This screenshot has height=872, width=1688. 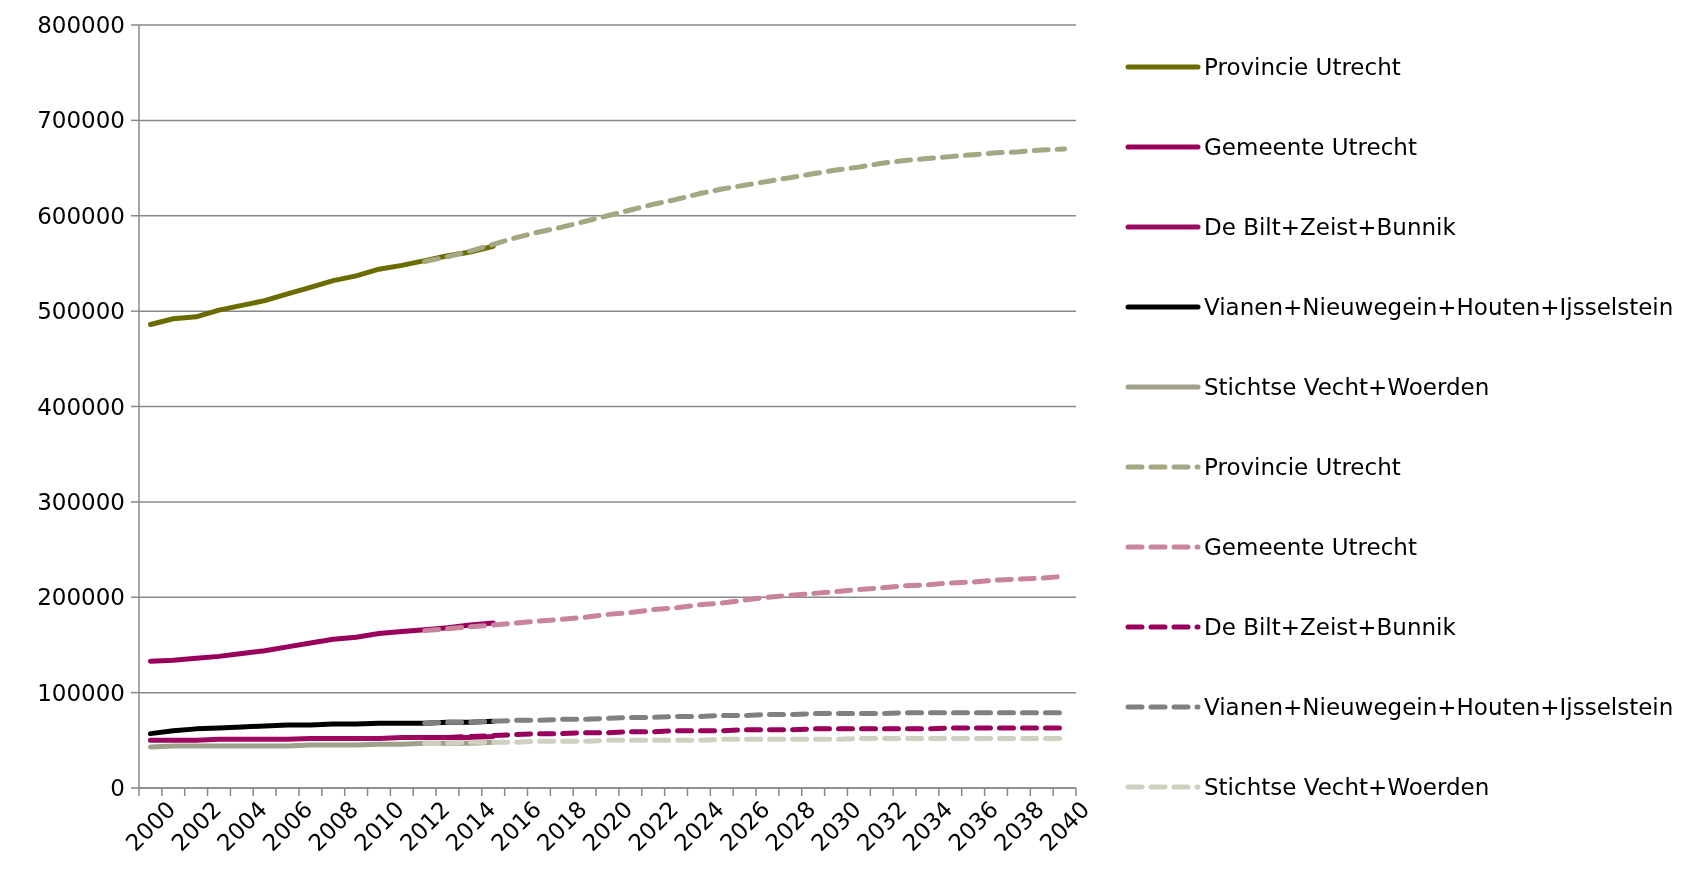 I want to click on y-tick-label: 300000, so click(x=81, y=501).